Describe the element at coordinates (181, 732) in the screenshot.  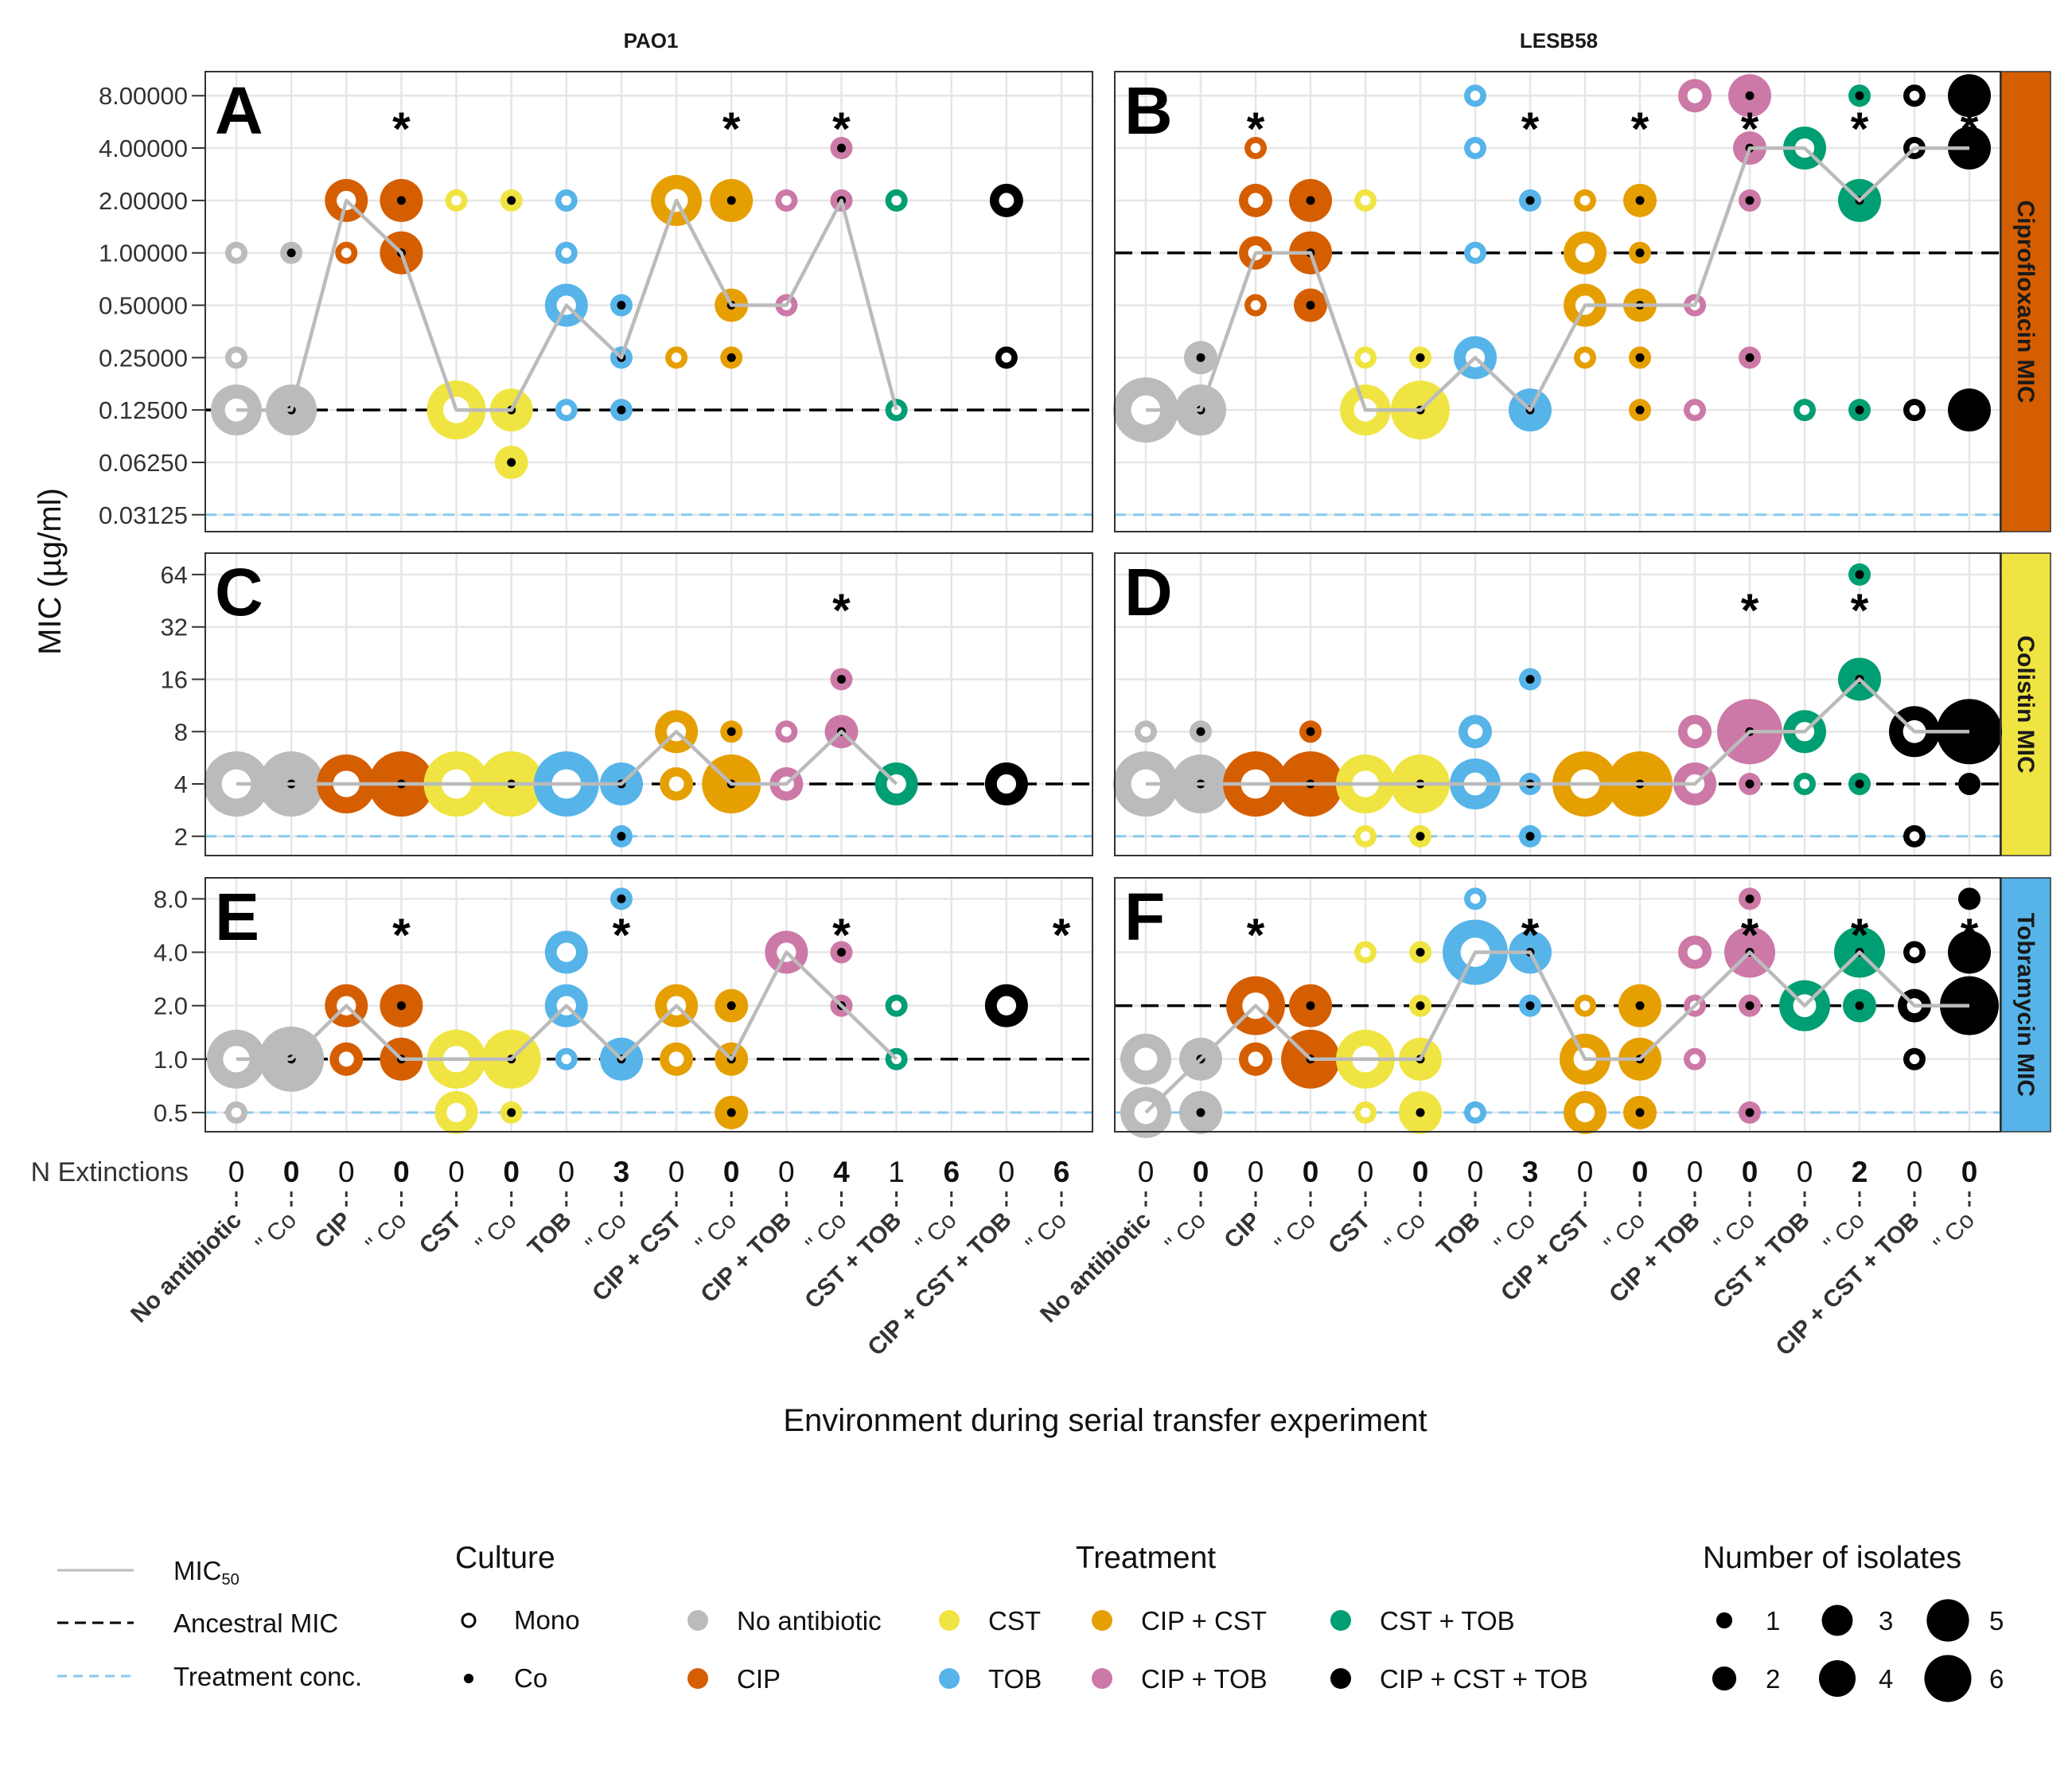
I see `y-tick-label: 8` at that location.